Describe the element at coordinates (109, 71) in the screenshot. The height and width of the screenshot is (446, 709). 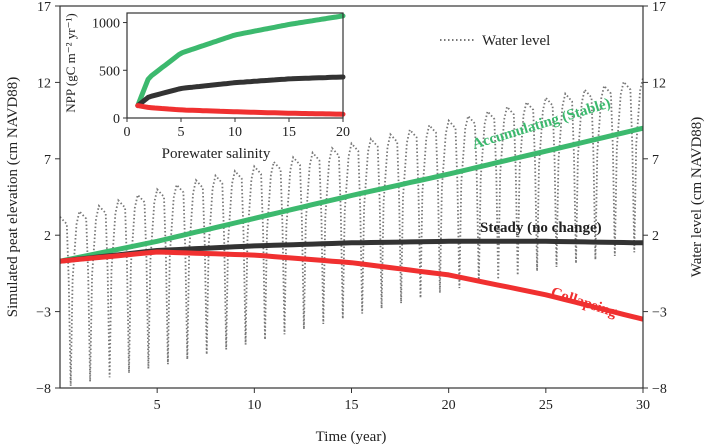
I see `inset-y-tick-label: 500` at that location.